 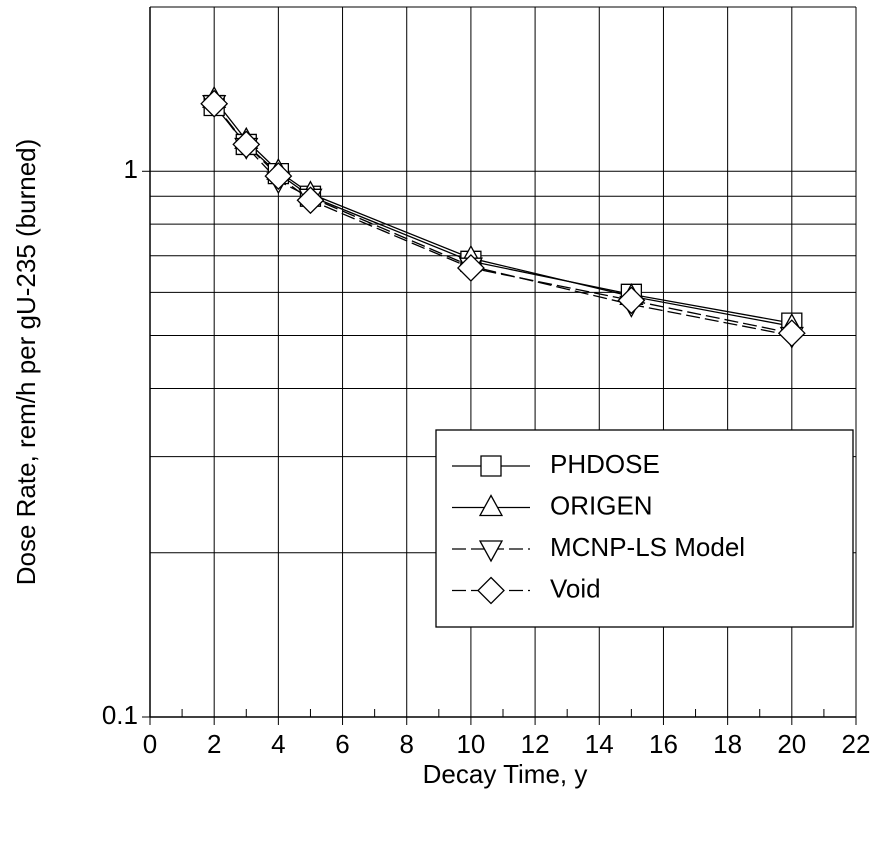 I want to click on y-tick-label: 1, so click(x=131, y=169).